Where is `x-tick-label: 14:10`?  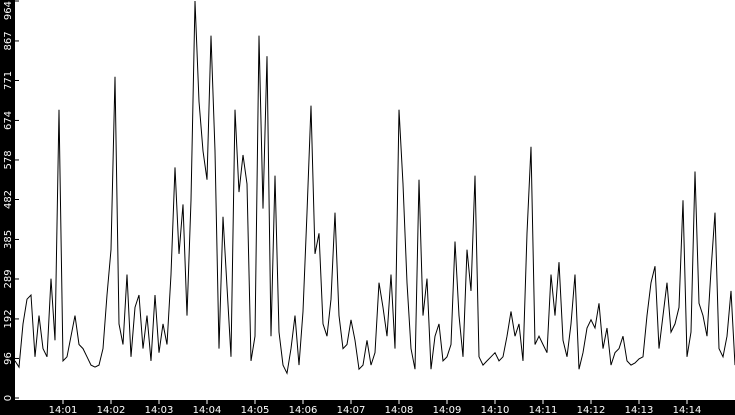
x-tick-label: 14:10 is located at coordinates (495, 410).